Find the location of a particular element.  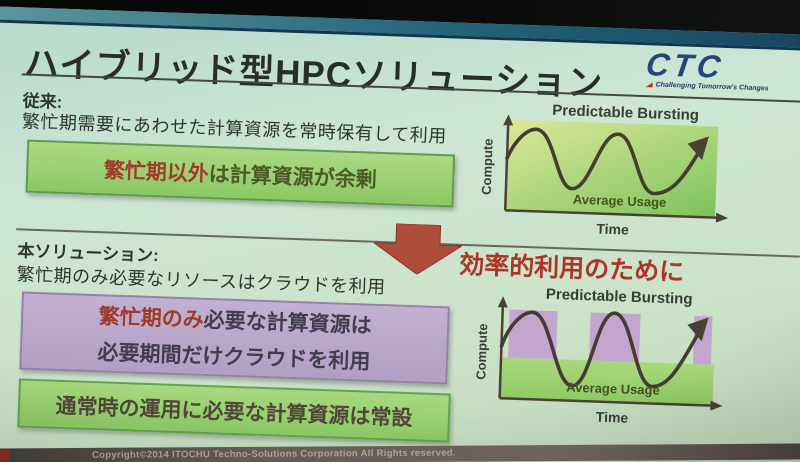

surplus-box-text: は計算資源が余剰 is located at coordinates (293, 177).